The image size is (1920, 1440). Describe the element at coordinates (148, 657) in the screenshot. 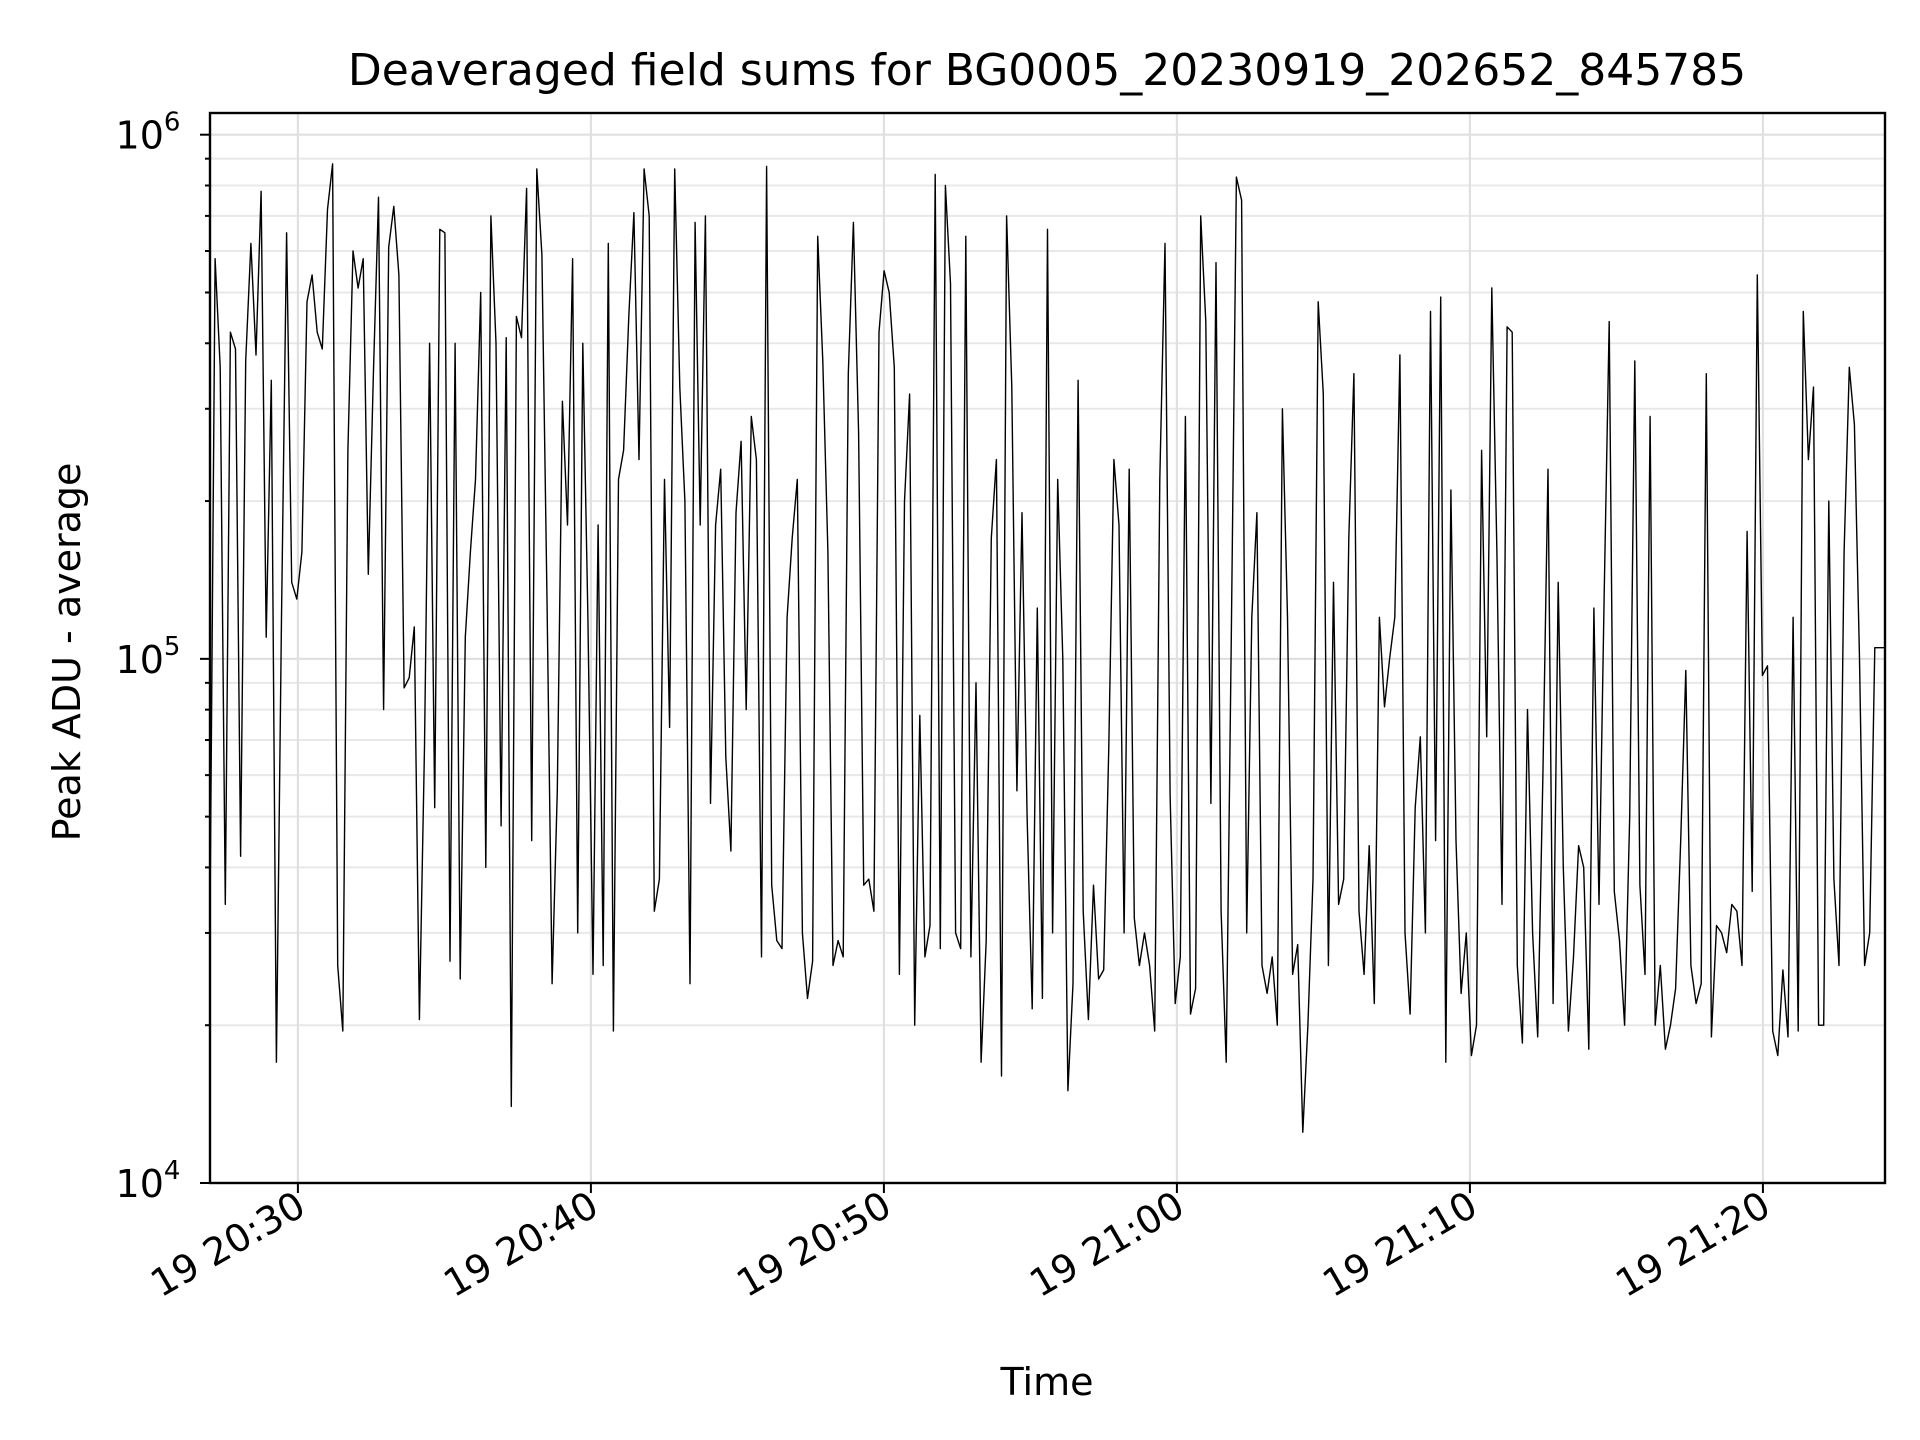

I see `y-tick-label: 10⁵` at that location.